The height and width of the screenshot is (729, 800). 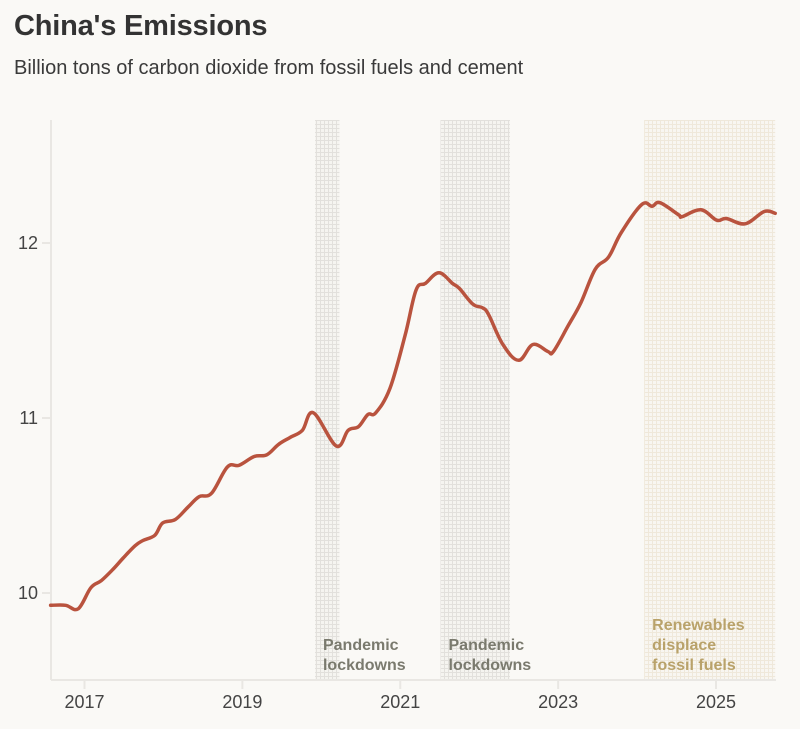 I want to click on annotation-label-line: Renewables, so click(x=698, y=625).